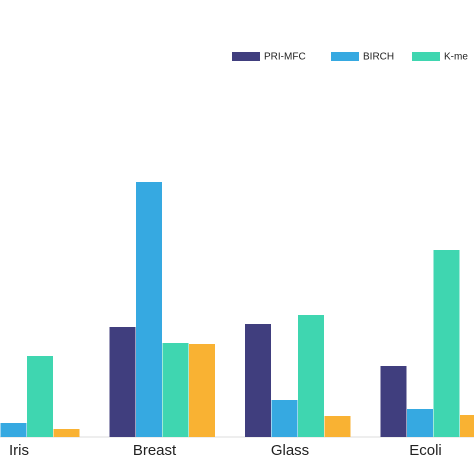 This screenshot has width=474, height=474. Describe the element at coordinates (290, 450) in the screenshot. I see `x-tick-label: Glass` at that location.